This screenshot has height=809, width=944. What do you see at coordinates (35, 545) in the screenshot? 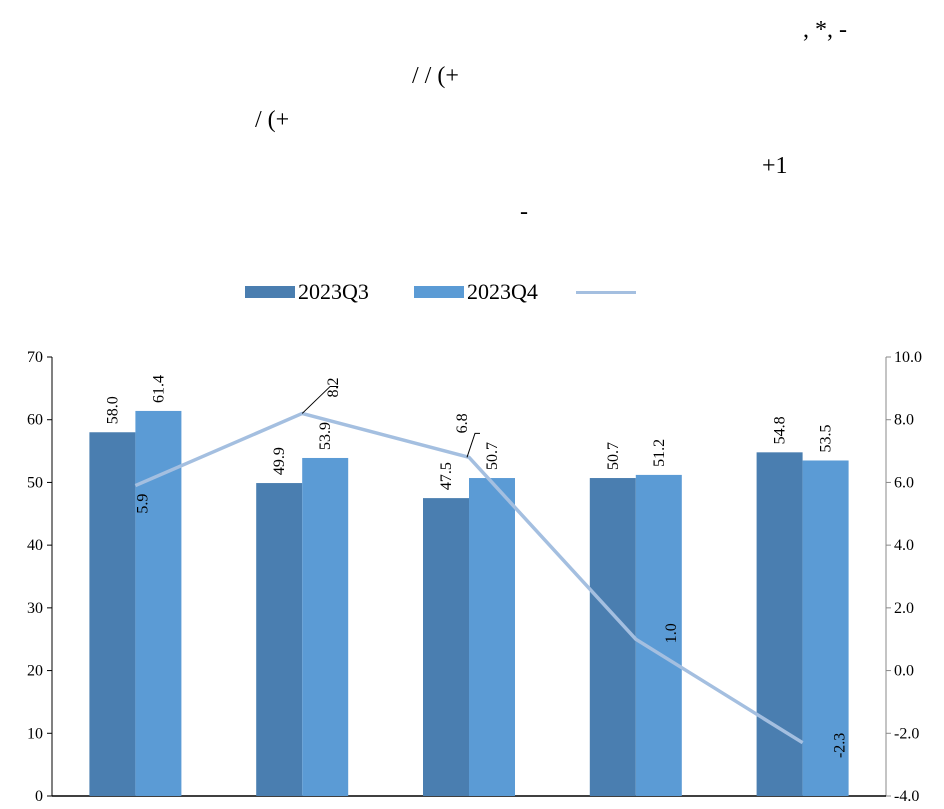
I see `left-tick-label: 40` at bounding box center [35, 545].